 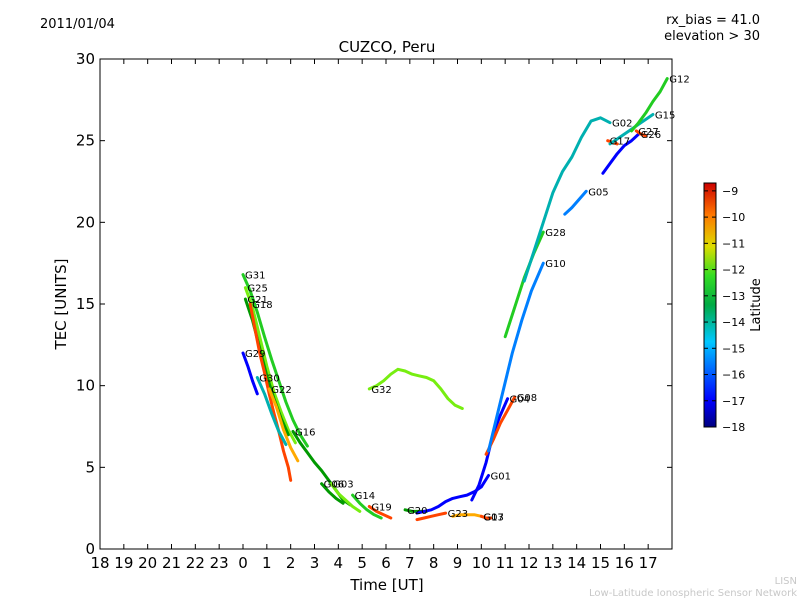 I want to click on series-G19, so click(x=380, y=512).